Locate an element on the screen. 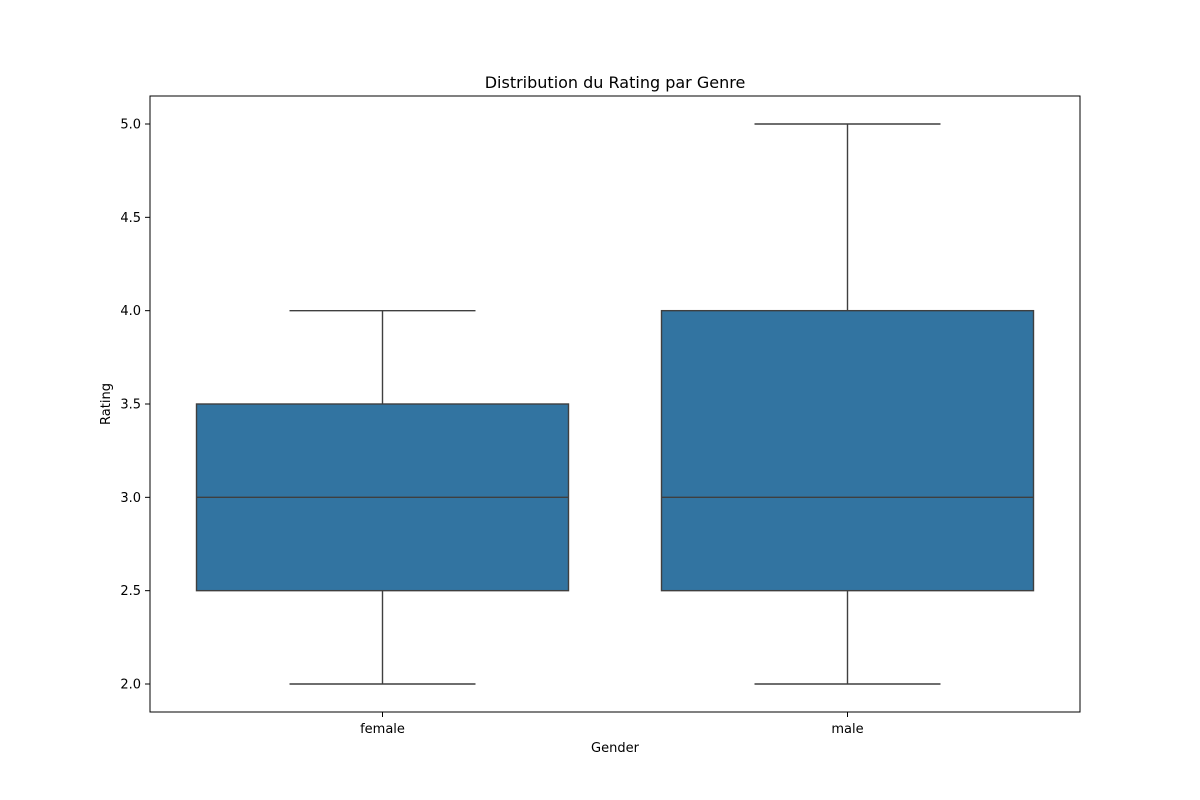 Image resolution: width=1200 pixels, height=800 pixels. x-tick-label: female is located at coordinates (382, 729).